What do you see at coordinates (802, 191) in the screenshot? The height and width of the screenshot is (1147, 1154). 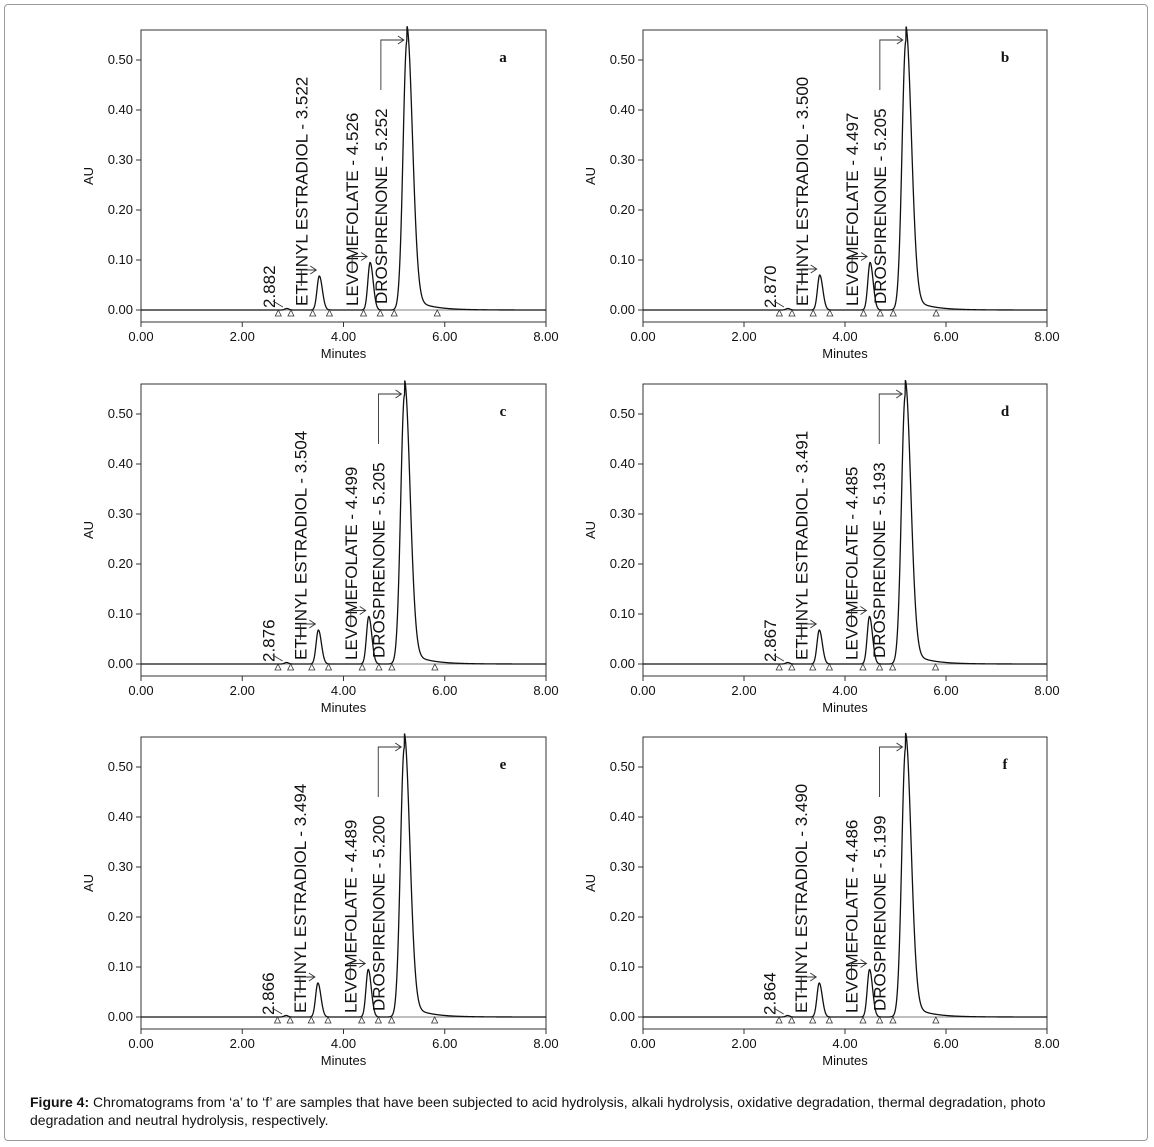 I see `peak-label: ETHINYL ESTRADIOL - 3.500` at bounding box center [802, 191].